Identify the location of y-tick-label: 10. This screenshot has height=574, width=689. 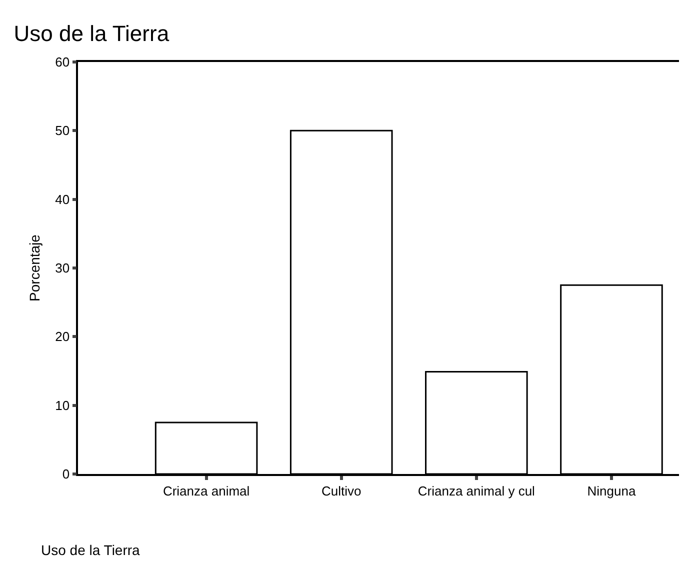
(62, 405).